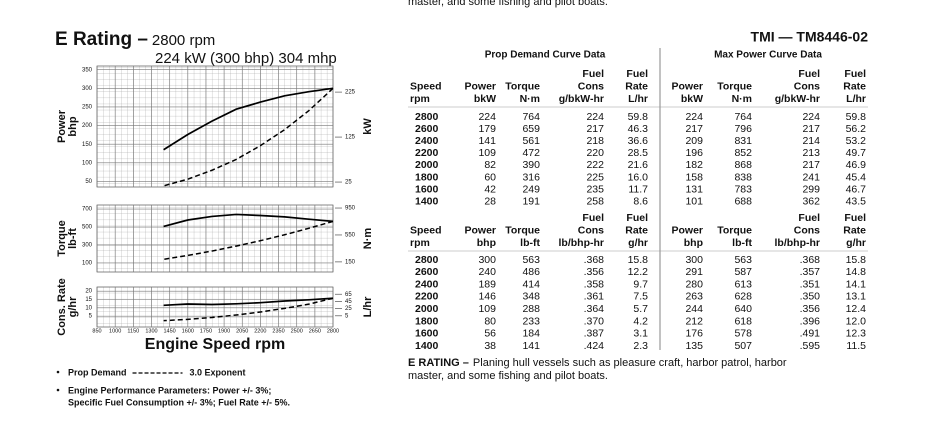 Image resolution: width=926 pixels, height=428 pixels. Describe the element at coordinates (531, 177) in the screenshot. I see `table-cell: 316` at that location.